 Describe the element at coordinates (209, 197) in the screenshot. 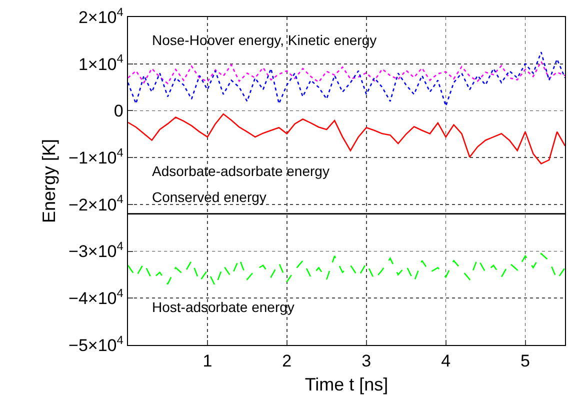

I see `annotation: Conserved energy` at that location.